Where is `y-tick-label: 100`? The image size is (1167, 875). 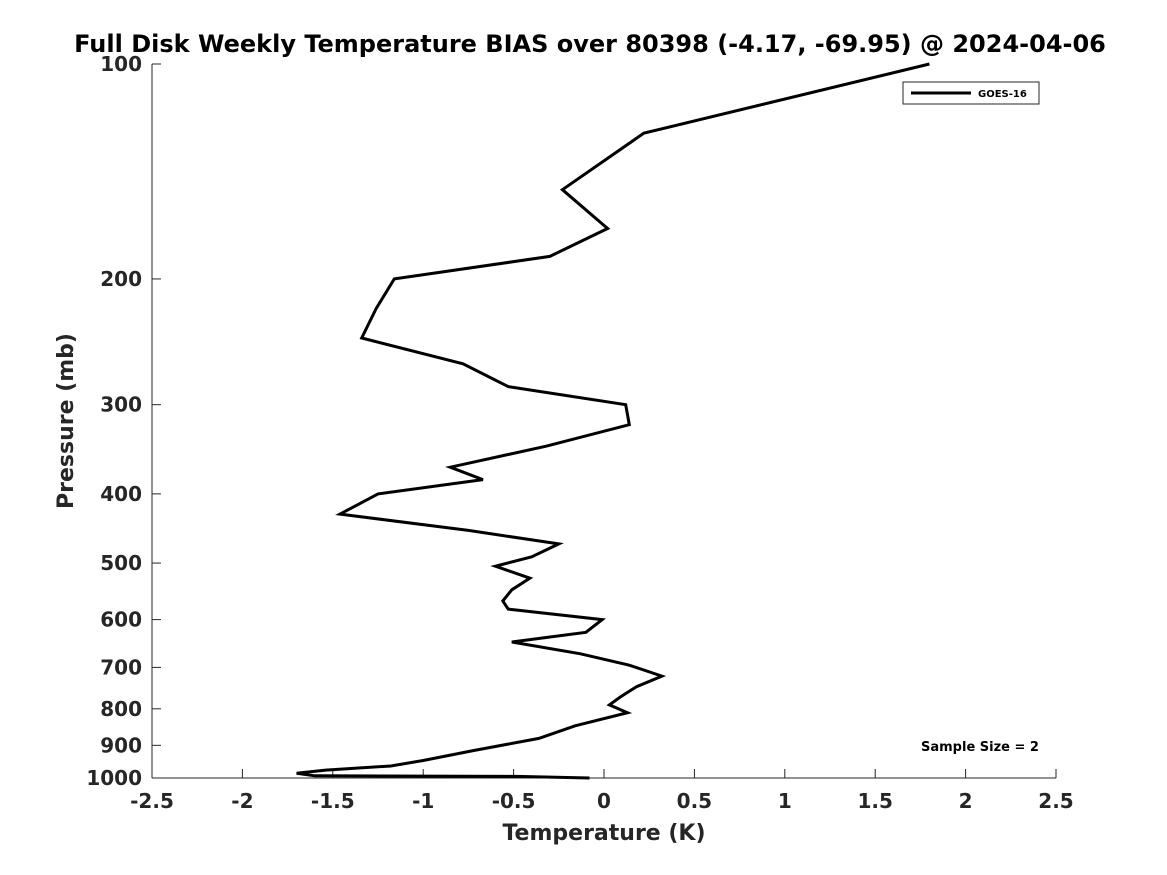 y-tick-label: 100 is located at coordinates (121, 64).